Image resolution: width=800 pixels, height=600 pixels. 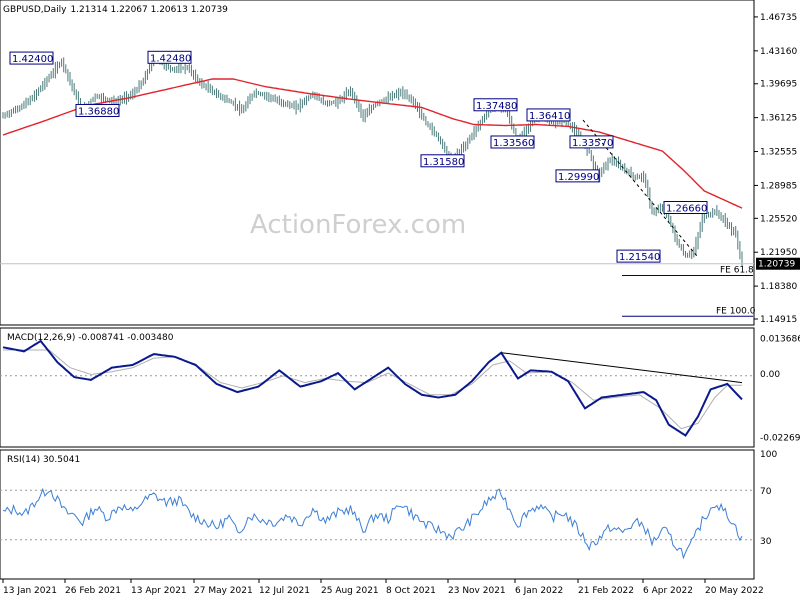 I want to click on price-axis-label: 1.28985, so click(x=778, y=186).